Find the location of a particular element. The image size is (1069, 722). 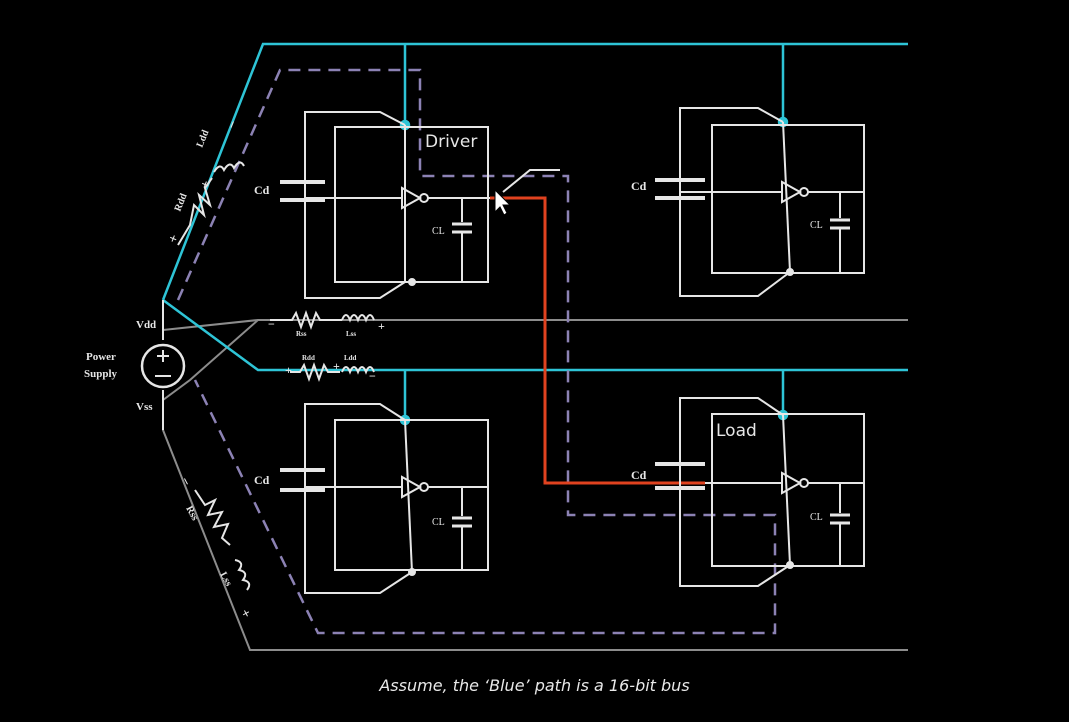

vdd-label: Vdd is located at coordinates (146, 325).